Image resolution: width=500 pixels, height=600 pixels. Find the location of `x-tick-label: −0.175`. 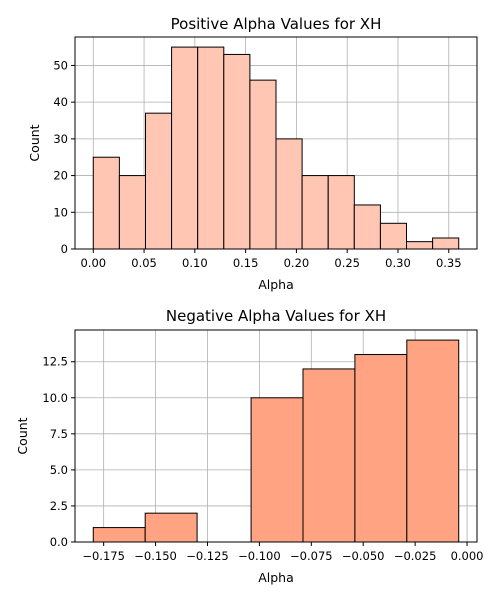

x-tick-label: −0.175 is located at coordinates (103, 556).